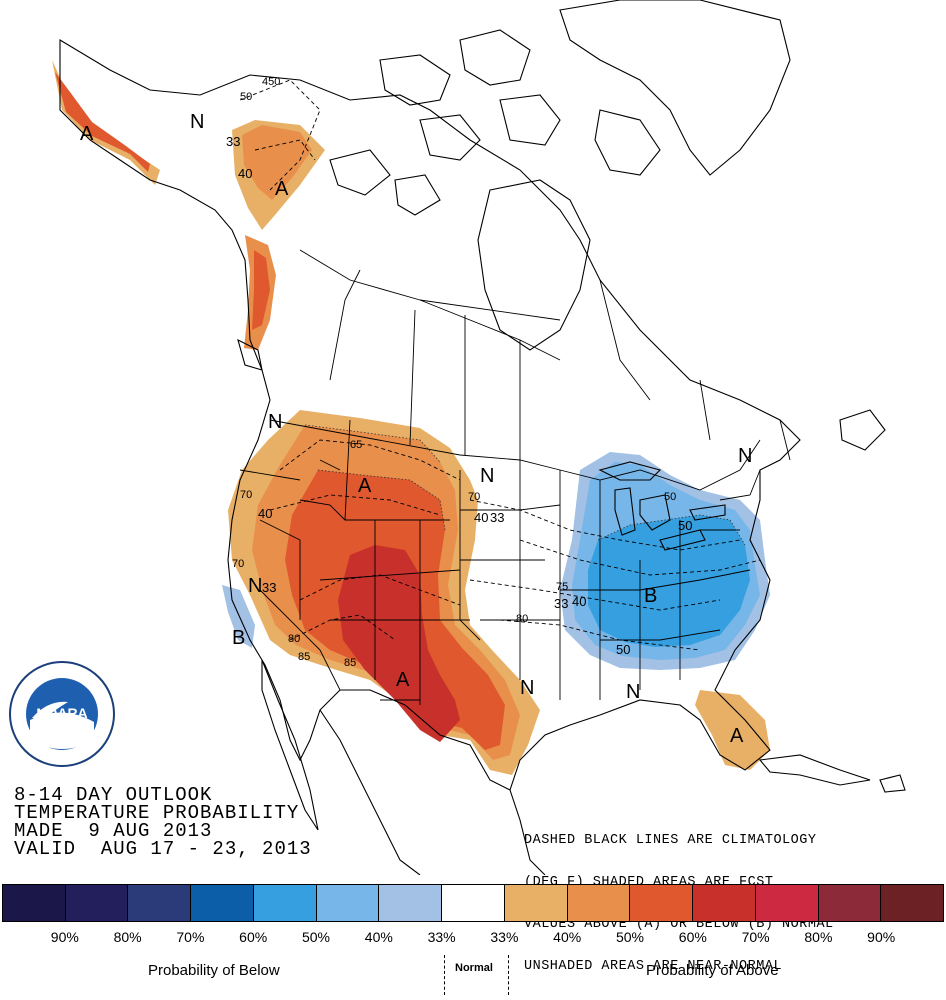 The image size is (946, 1000). I want to click on legend-above-caption: Probability of Above, so click(712, 970).